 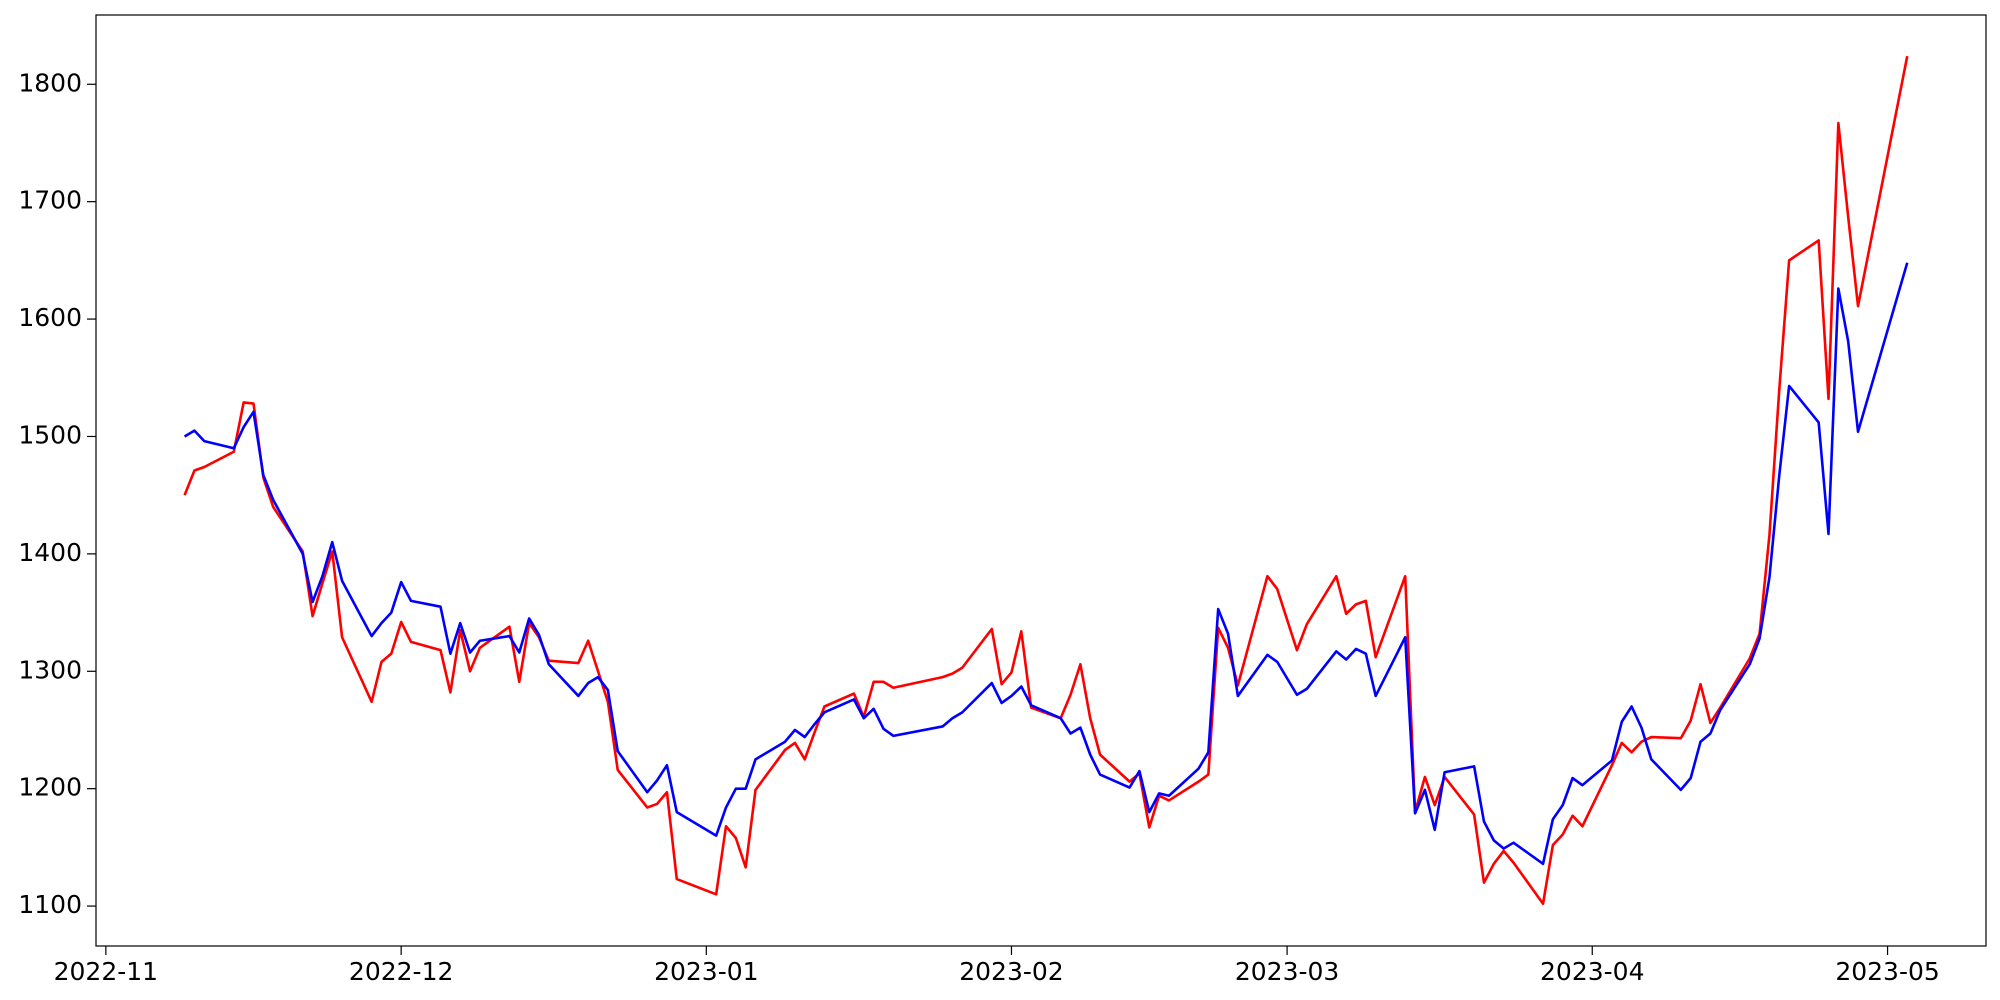 What do you see at coordinates (50, 200) in the screenshot?
I see `y-tick-label: 1700` at bounding box center [50, 200].